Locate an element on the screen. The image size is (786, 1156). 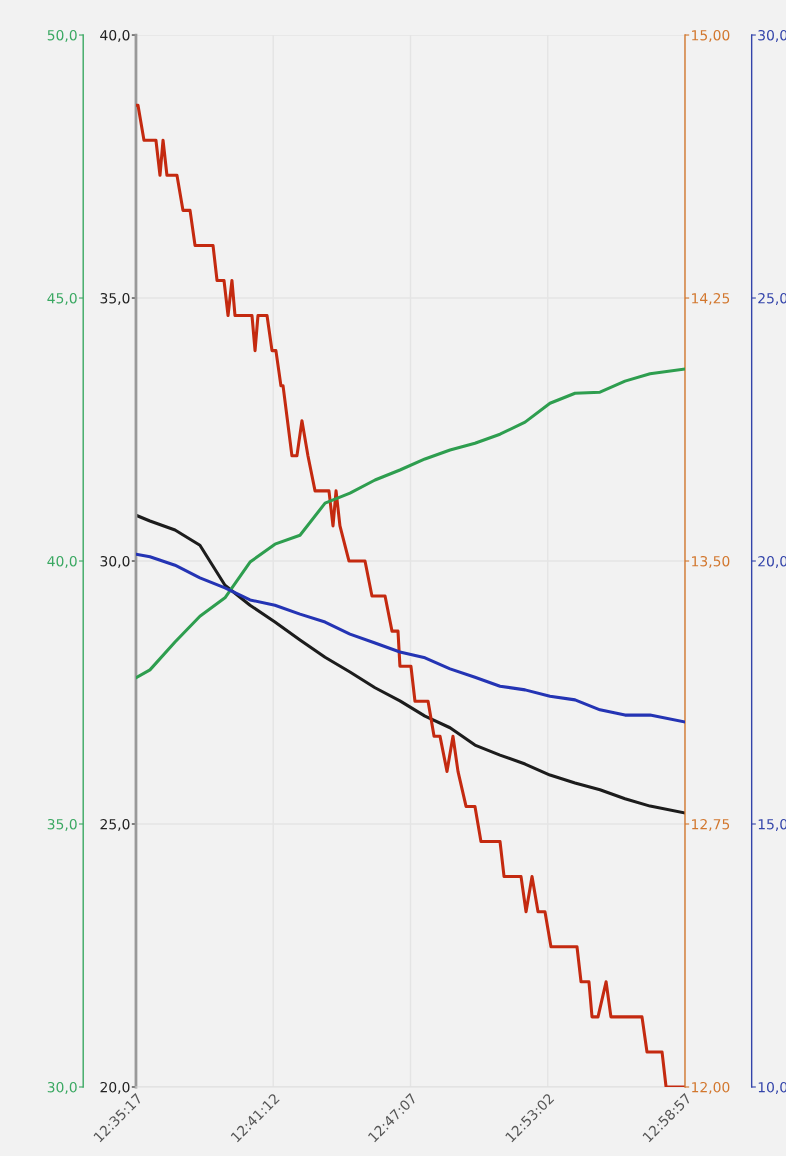
line-series is located at coordinates (410, 638).